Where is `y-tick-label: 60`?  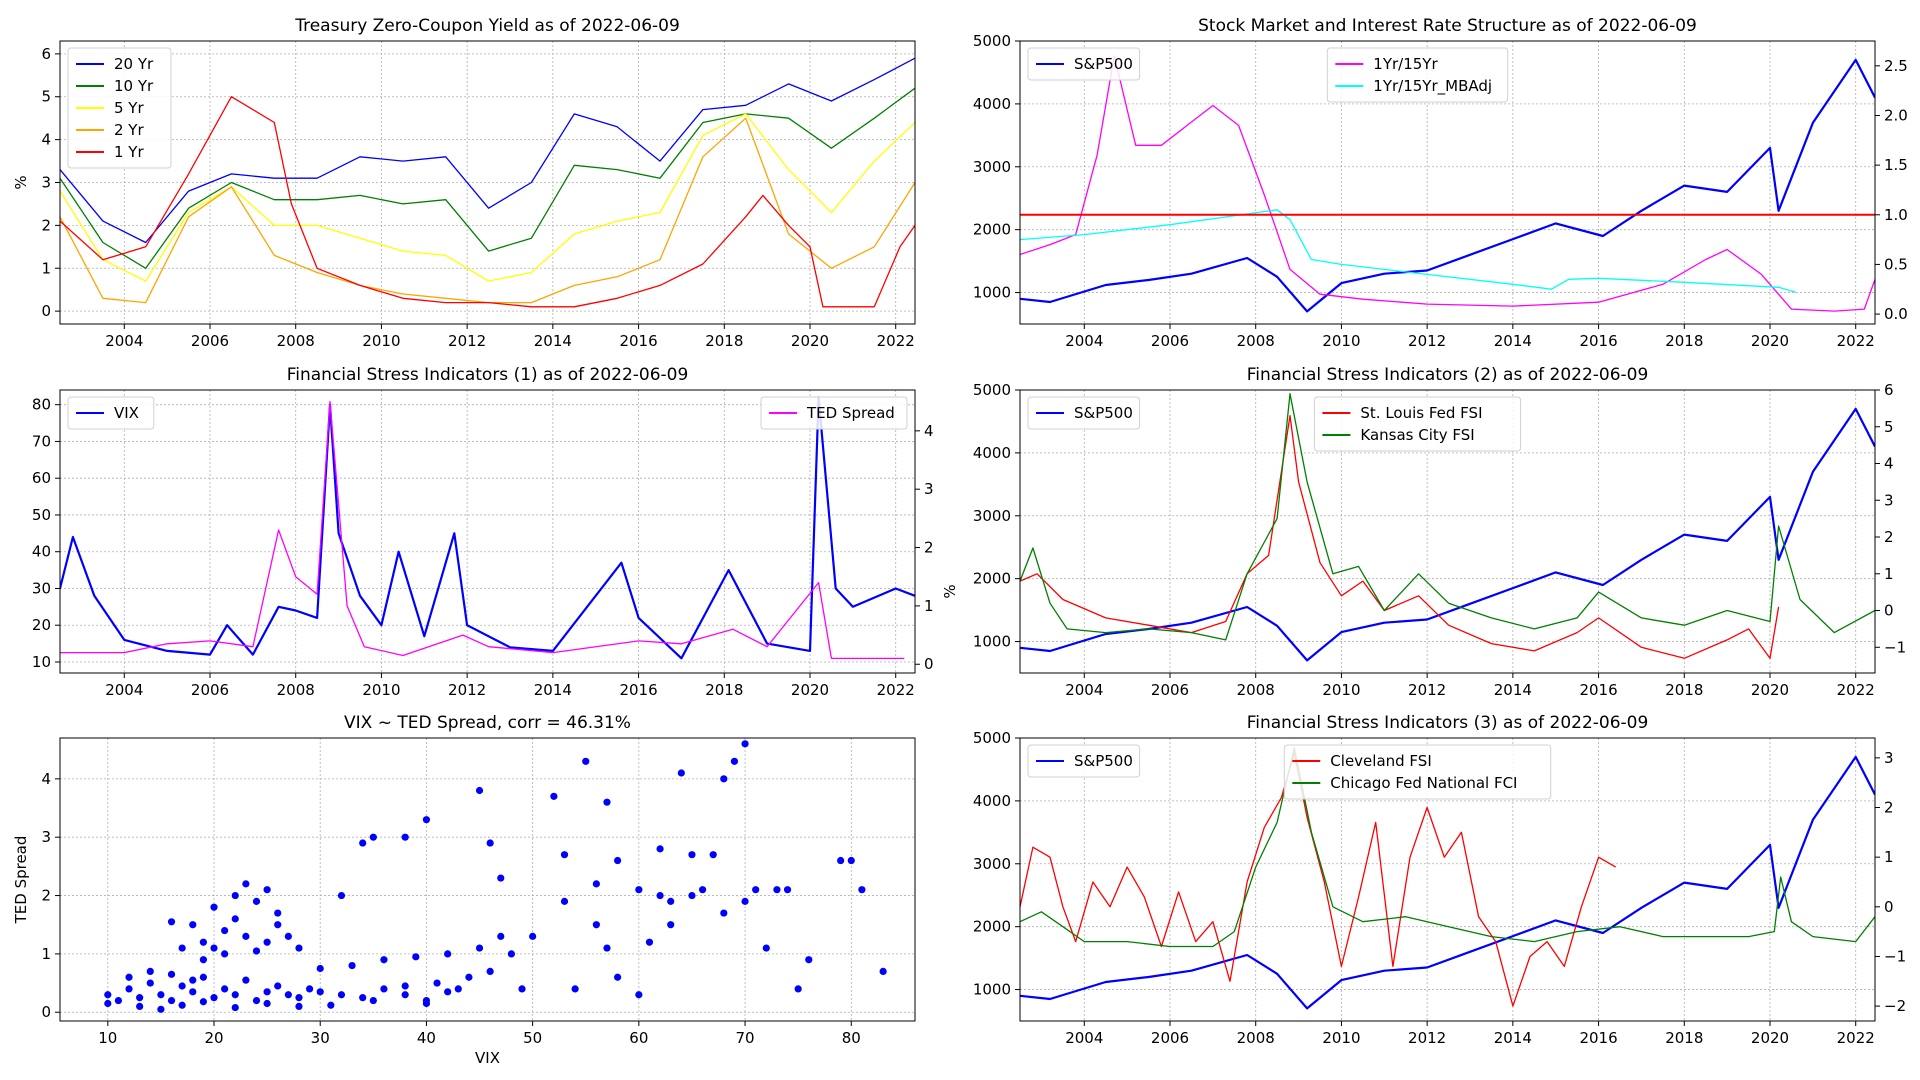 y-tick-label: 60 is located at coordinates (41, 478).